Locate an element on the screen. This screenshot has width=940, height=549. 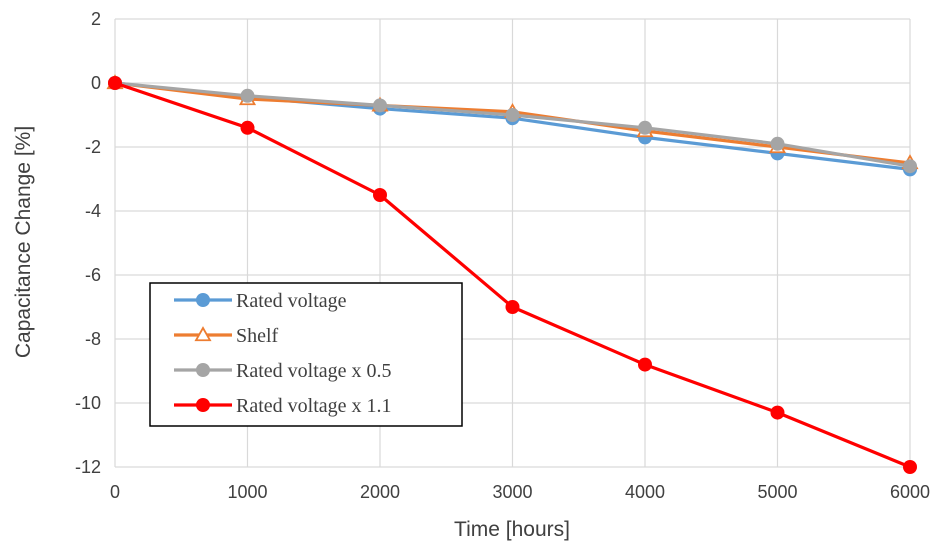
legend-entry: Shelf is located at coordinates (226, 336).